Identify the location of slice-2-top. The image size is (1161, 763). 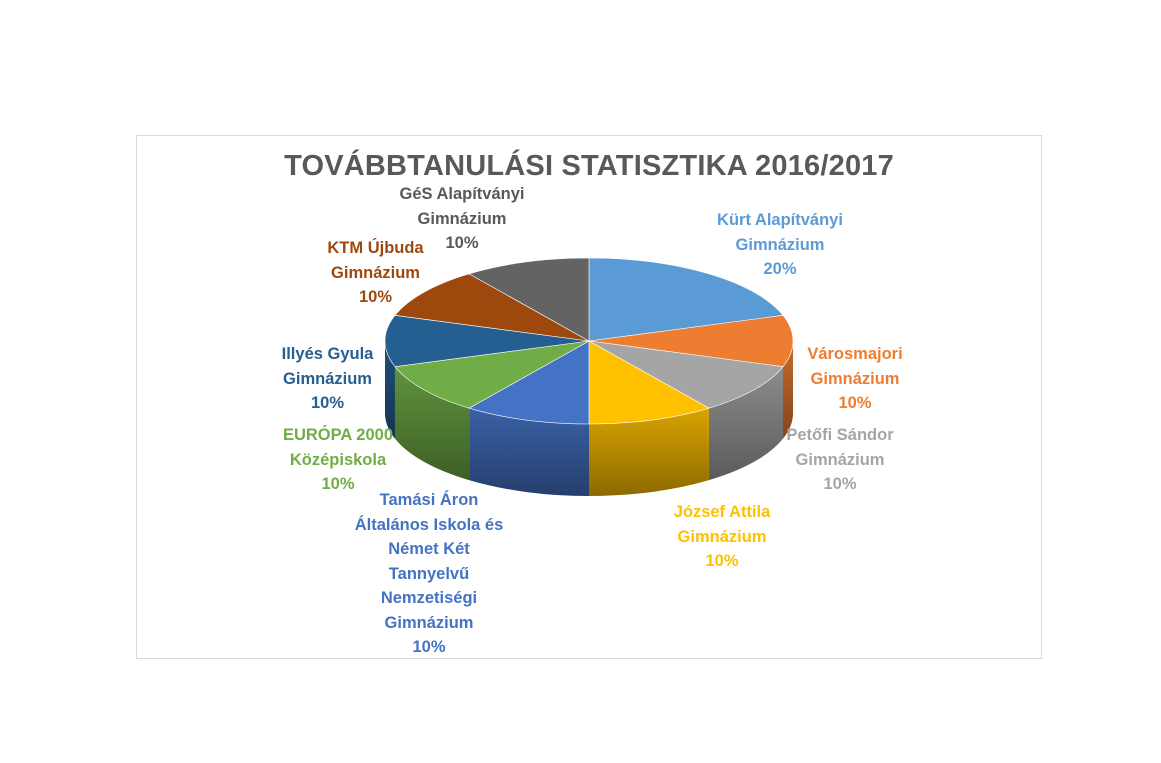
(686, 374).